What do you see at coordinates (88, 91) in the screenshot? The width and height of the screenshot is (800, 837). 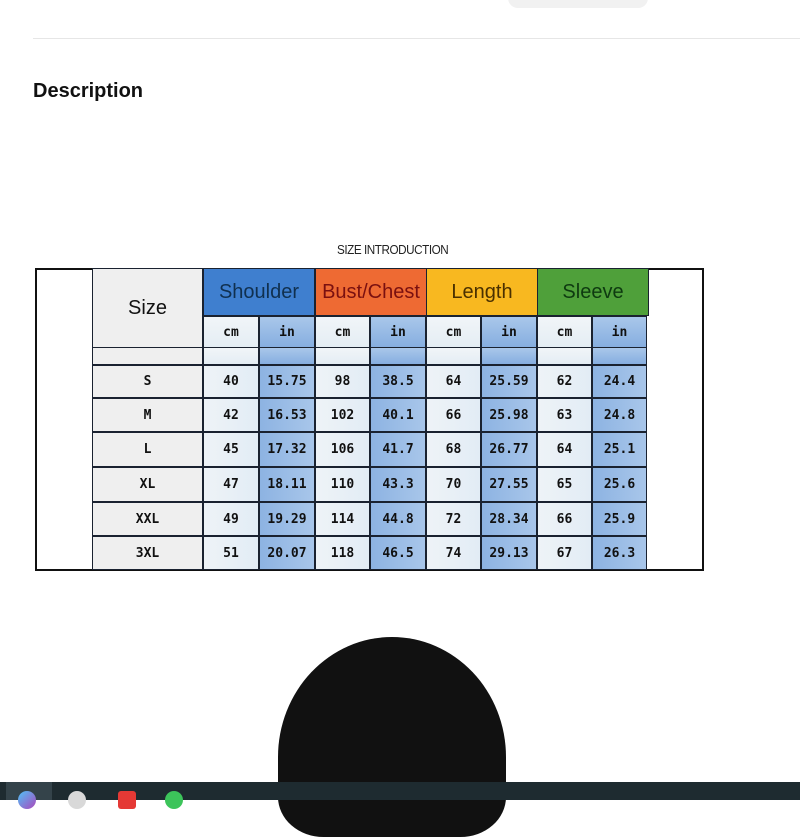 I see `description-heading: Description` at bounding box center [88, 91].